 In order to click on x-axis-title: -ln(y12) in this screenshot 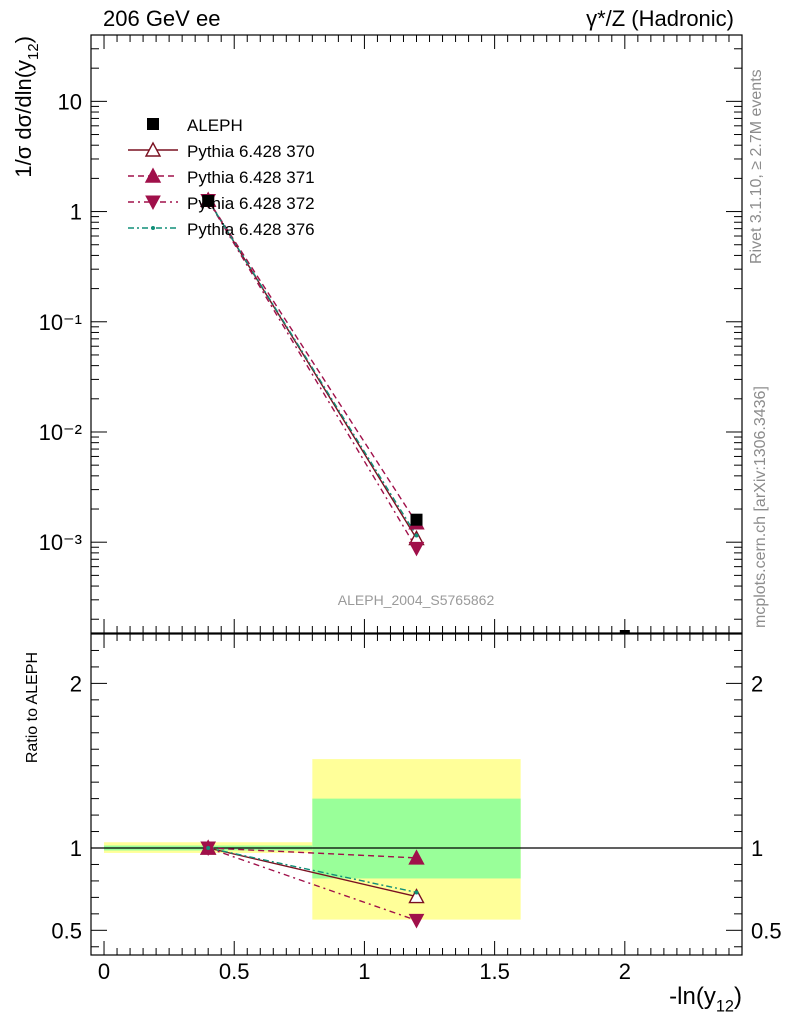, I will do `click(705, 999)`.